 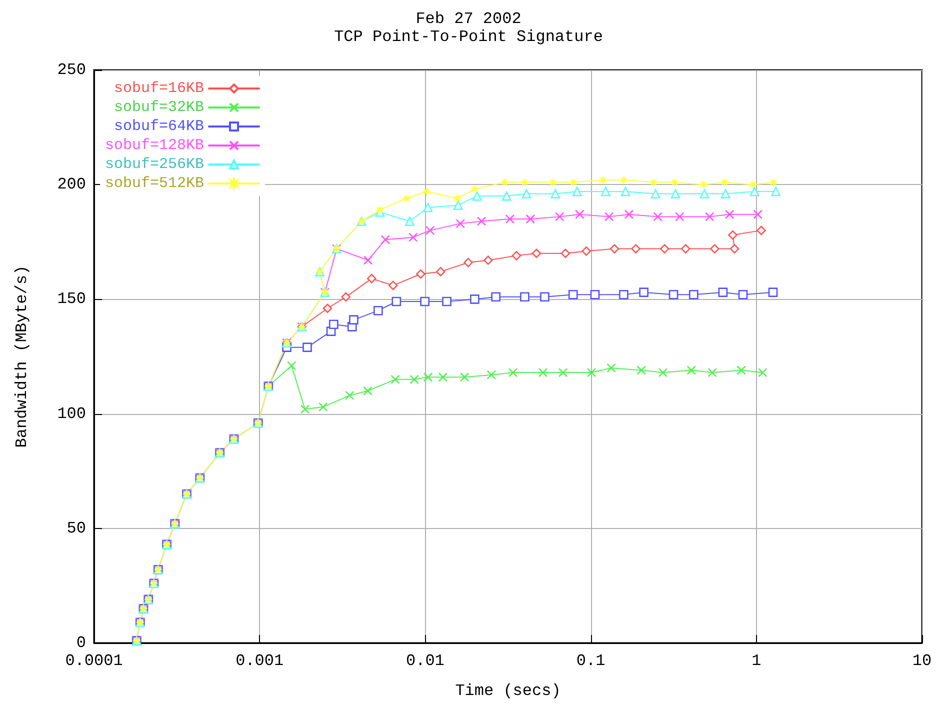 What do you see at coordinates (159, 126) in the screenshot?
I see `legend-label: sobuf=64KB` at bounding box center [159, 126].